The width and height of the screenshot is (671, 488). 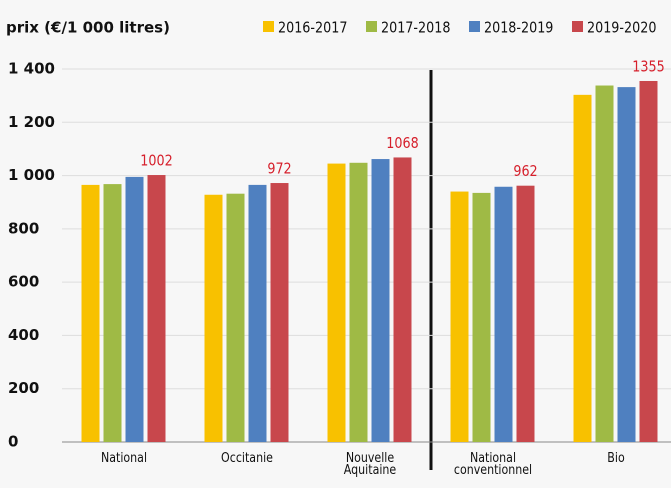 What do you see at coordinates (415, 27) in the screenshot?
I see `legend-label: 2017-2018` at bounding box center [415, 27].